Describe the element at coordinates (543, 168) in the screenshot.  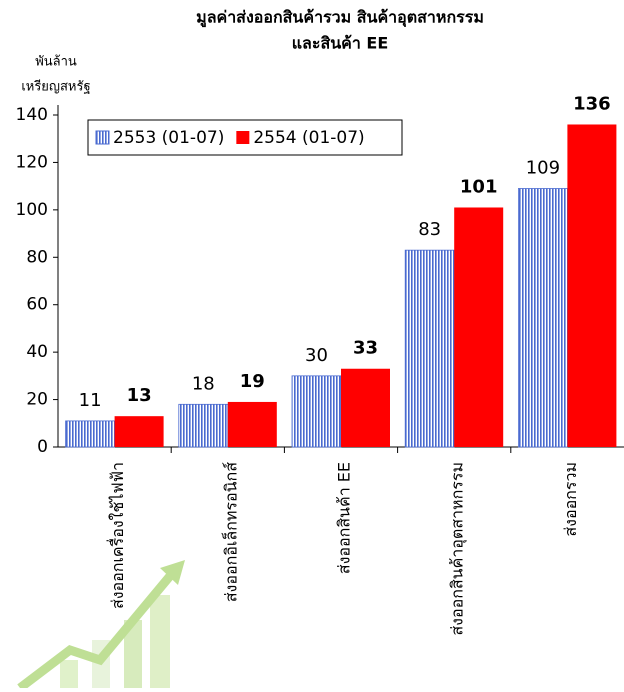
I see `data-label: 109` at that location.